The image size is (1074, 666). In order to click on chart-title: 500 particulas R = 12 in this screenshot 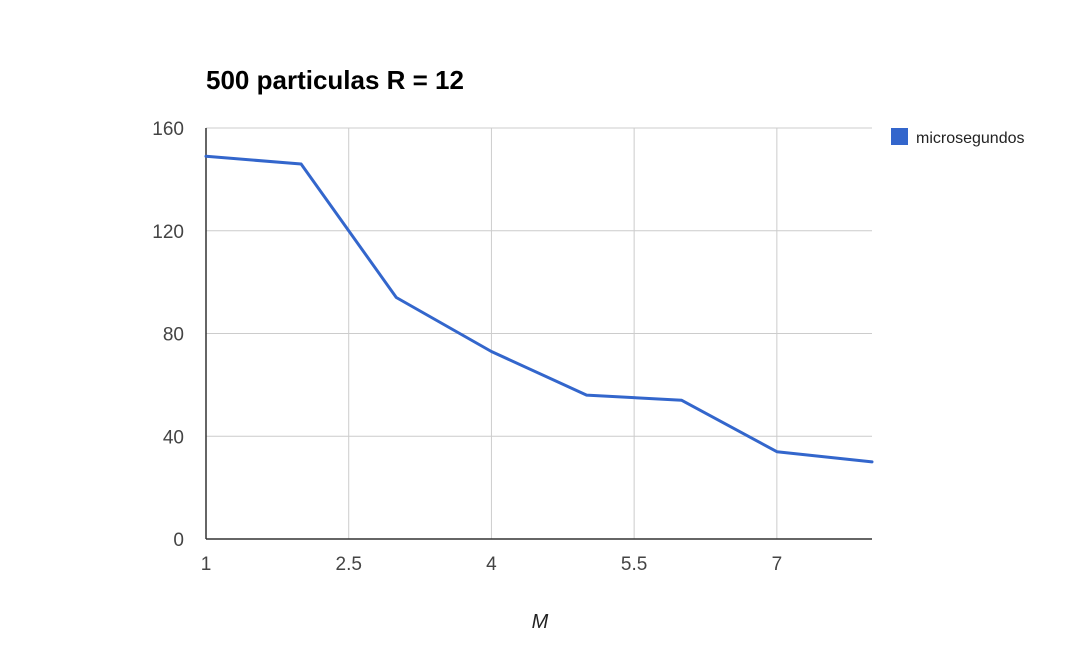, I will do `click(335, 80)`.